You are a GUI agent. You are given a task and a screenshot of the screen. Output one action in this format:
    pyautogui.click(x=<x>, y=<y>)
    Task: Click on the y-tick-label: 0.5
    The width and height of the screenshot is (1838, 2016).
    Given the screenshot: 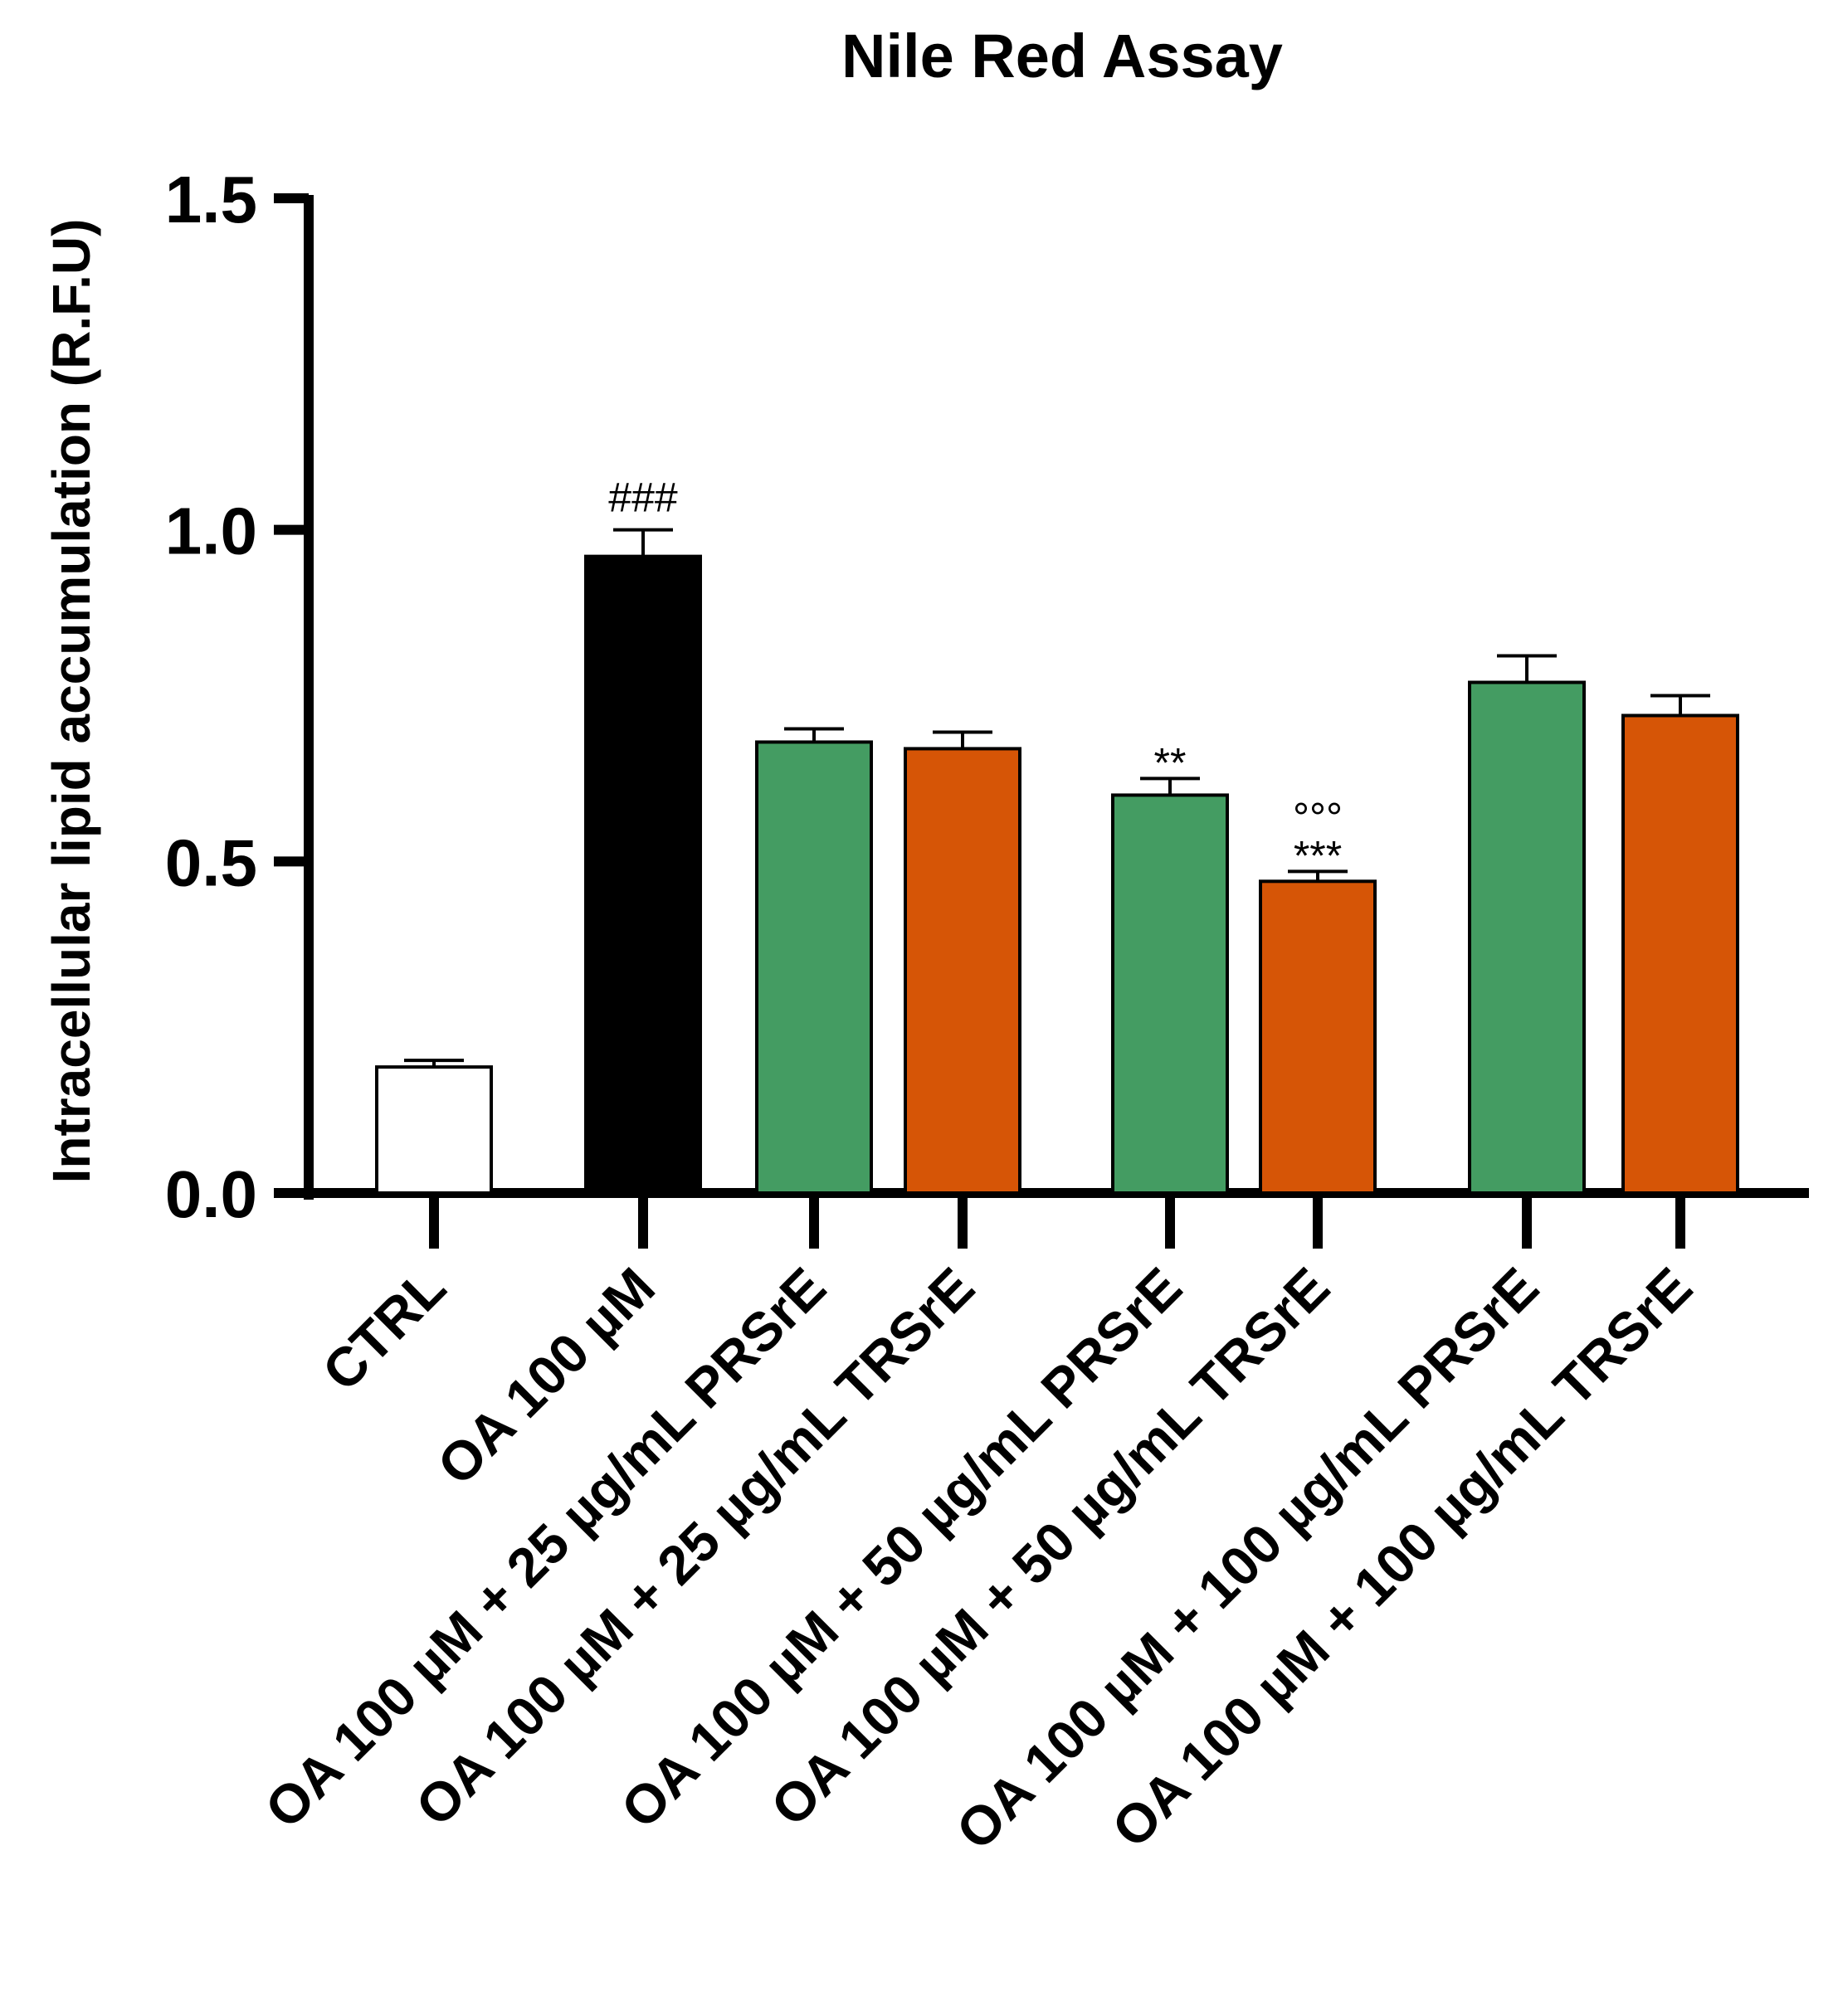 What is the action you would take?
    pyautogui.click(x=211, y=862)
    